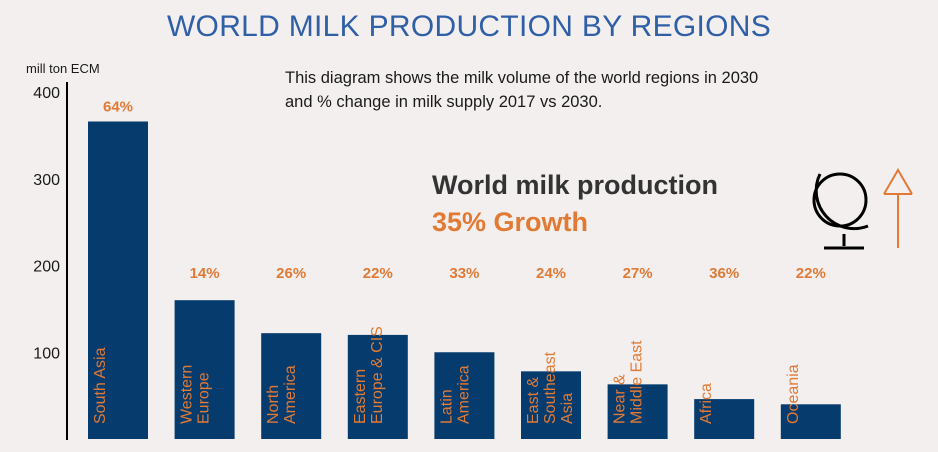 The width and height of the screenshot is (938, 452). What do you see at coordinates (638, 273) in the screenshot?
I see `change-label: 27%` at bounding box center [638, 273].